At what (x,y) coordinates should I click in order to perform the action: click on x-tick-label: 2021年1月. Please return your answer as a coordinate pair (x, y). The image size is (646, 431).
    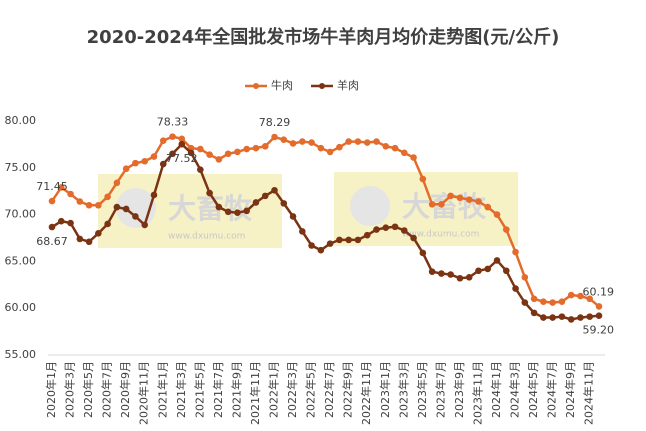
    Looking at the image, I should click on (162, 389).